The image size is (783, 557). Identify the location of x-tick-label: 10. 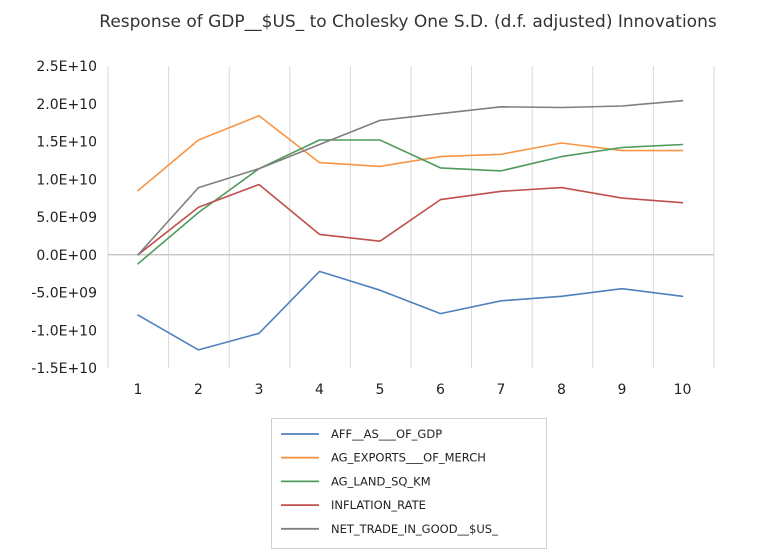
(683, 390).